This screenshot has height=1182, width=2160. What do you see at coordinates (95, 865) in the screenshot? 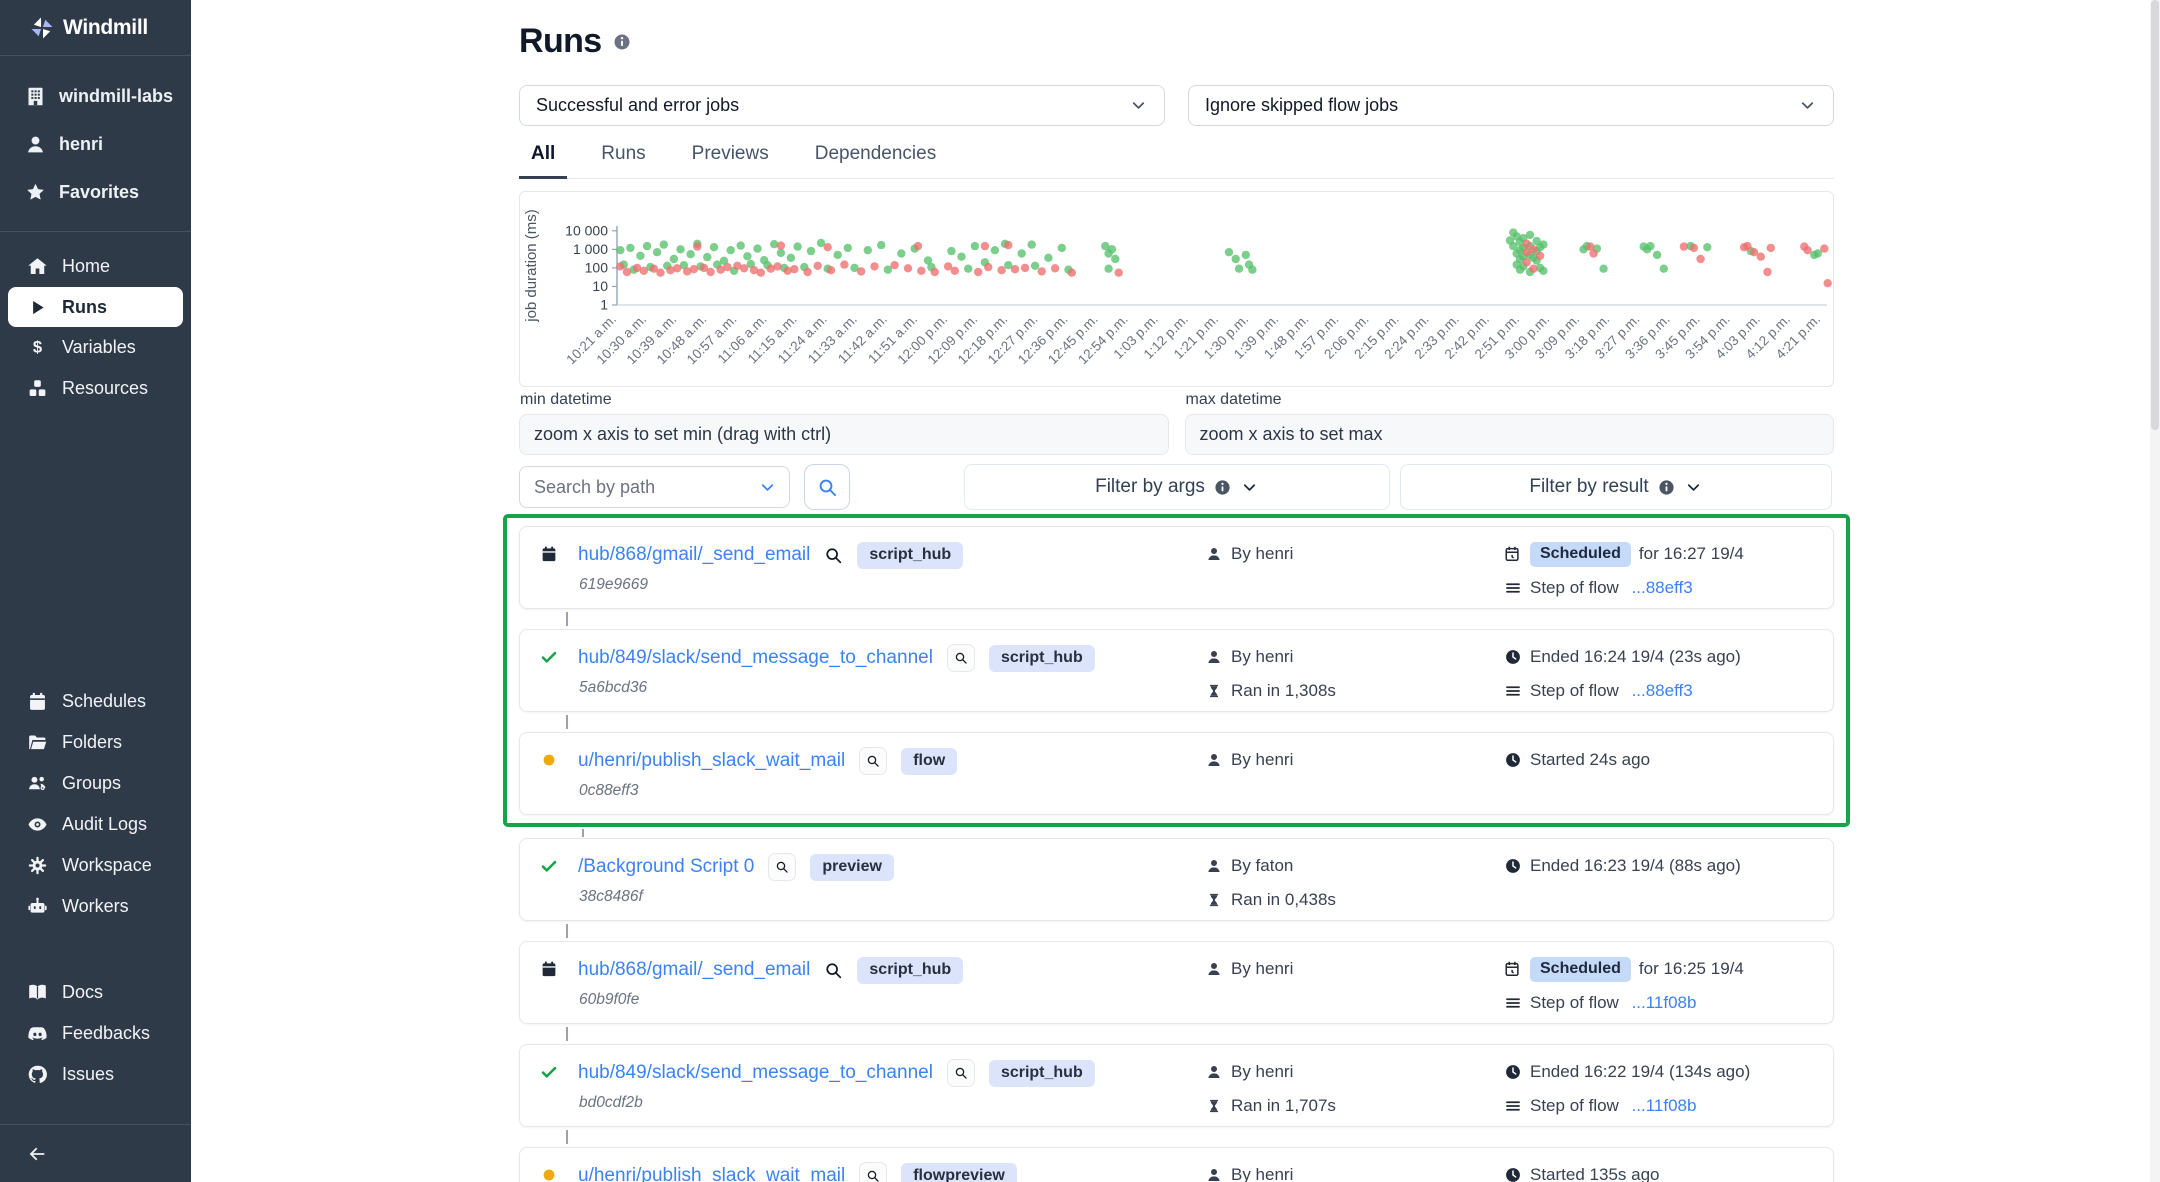
I see `sidebar-item-workspace: Workspace` at bounding box center [95, 865].